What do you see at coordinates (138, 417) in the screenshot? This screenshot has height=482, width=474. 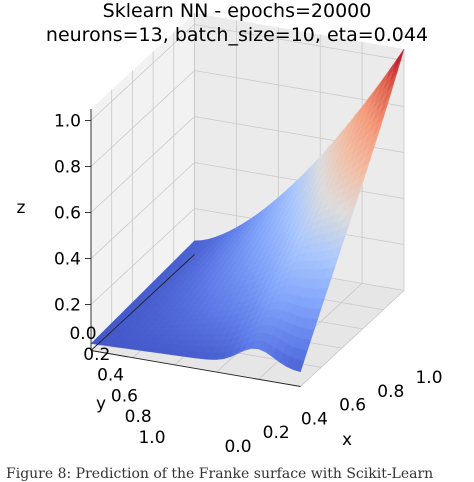 I see `y-tick-label: 0.8` at bounding box center [138, 417].